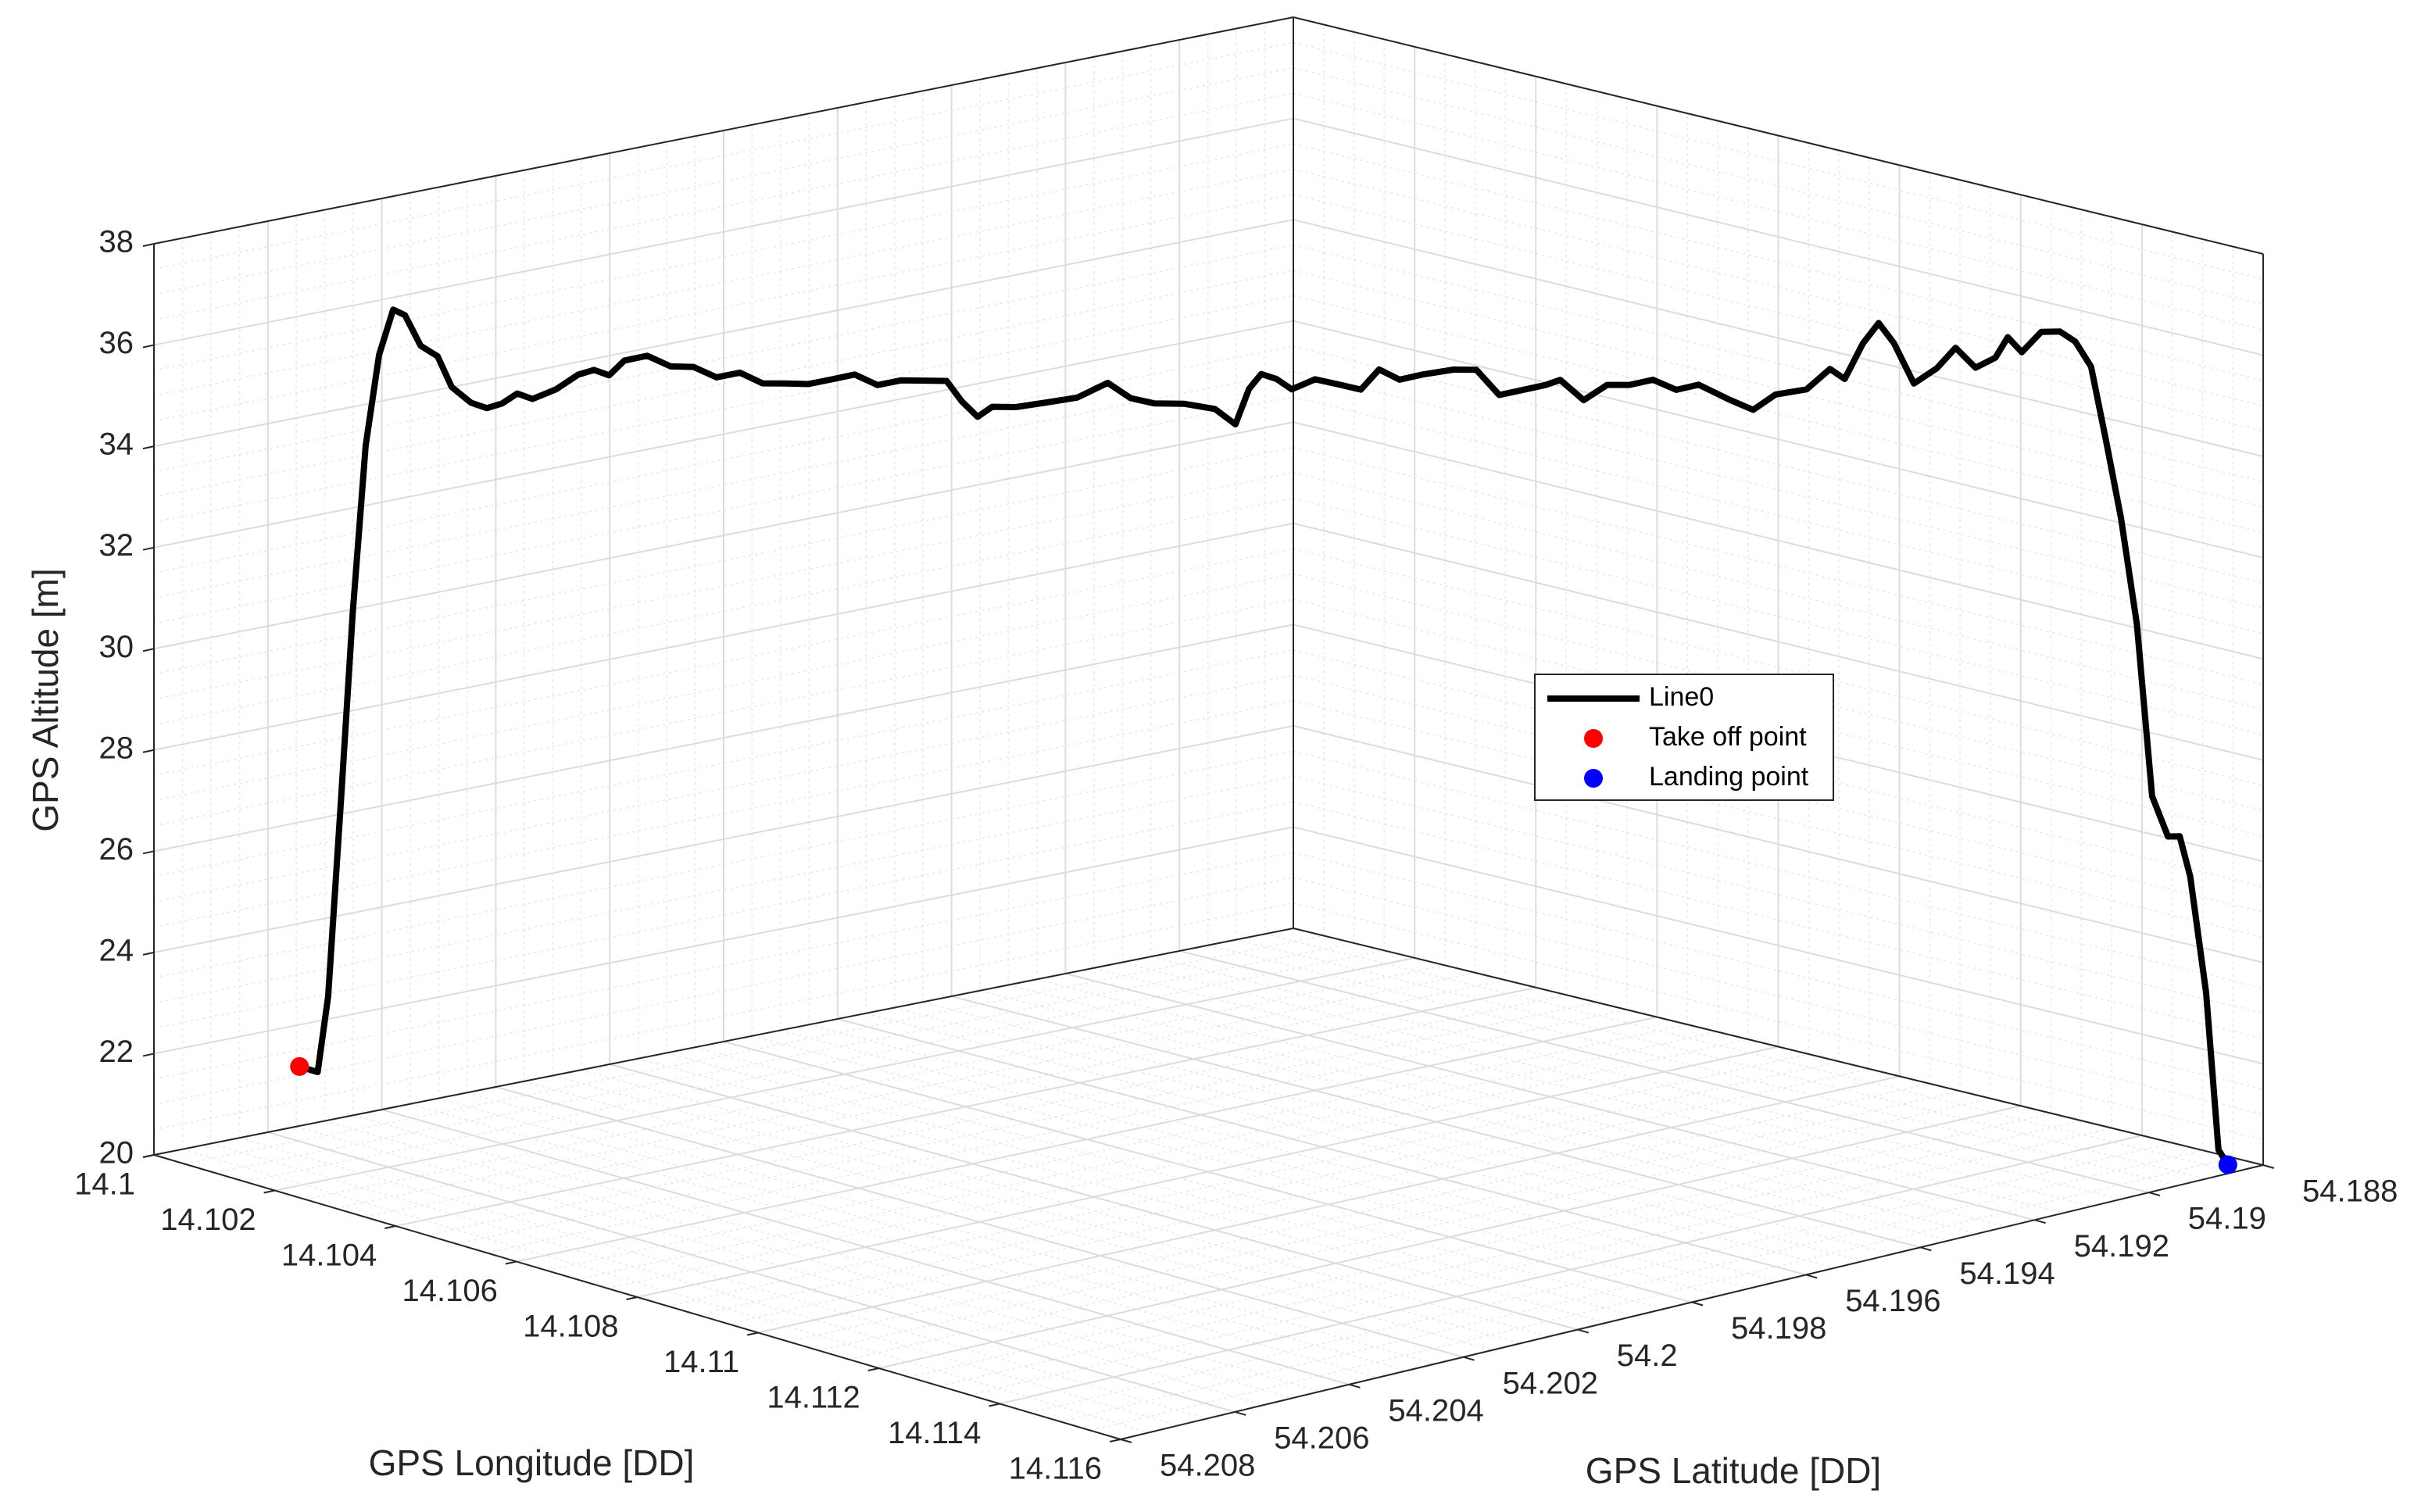 This screenshot has width=2414, height=1512. Describe the element at coordinates (532, 1462) in the screenshot. I see `x-axis-label: GPS Longitude [DD]` at that location.